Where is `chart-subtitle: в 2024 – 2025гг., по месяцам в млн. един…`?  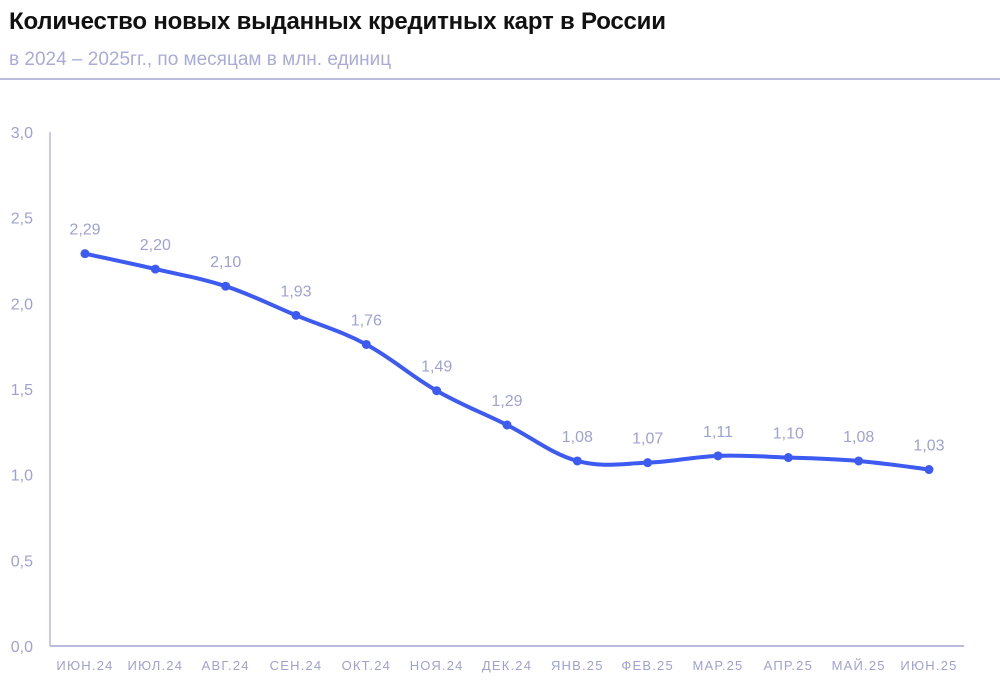 chart-subtitle: в 2024 – 2025гг., по месяцам в млн. един… is located at coordinates (200, 59).